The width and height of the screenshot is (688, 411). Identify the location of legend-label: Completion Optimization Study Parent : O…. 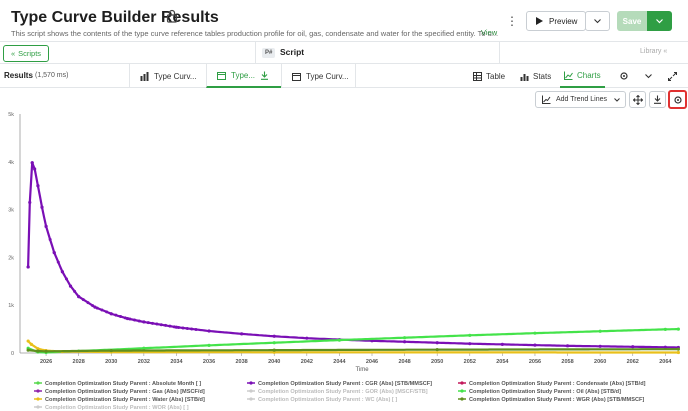
(545, 392).